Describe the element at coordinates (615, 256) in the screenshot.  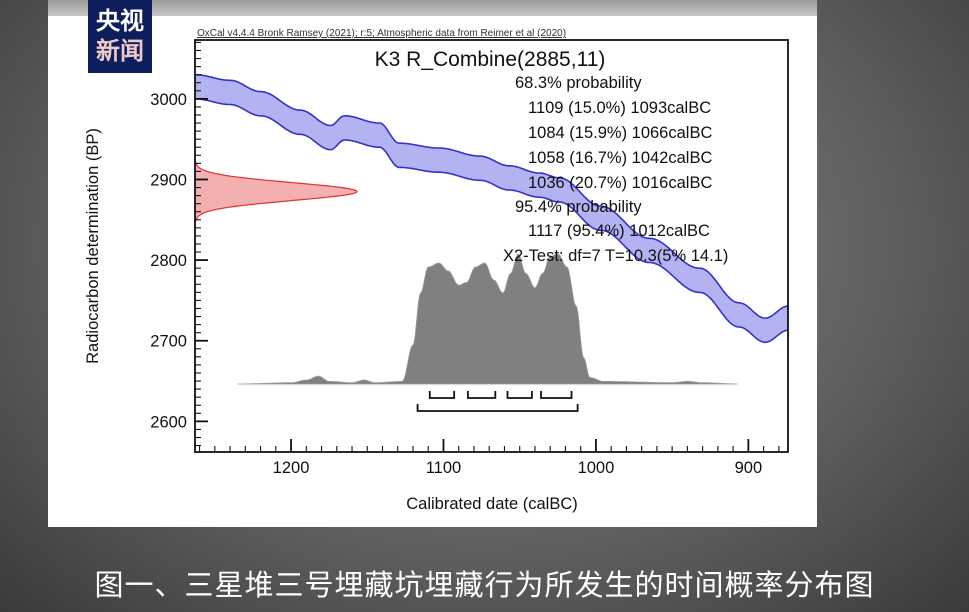
I see `chi2-test: X2-Test: df=7 T=10.3(5% 14.1)` at that location.